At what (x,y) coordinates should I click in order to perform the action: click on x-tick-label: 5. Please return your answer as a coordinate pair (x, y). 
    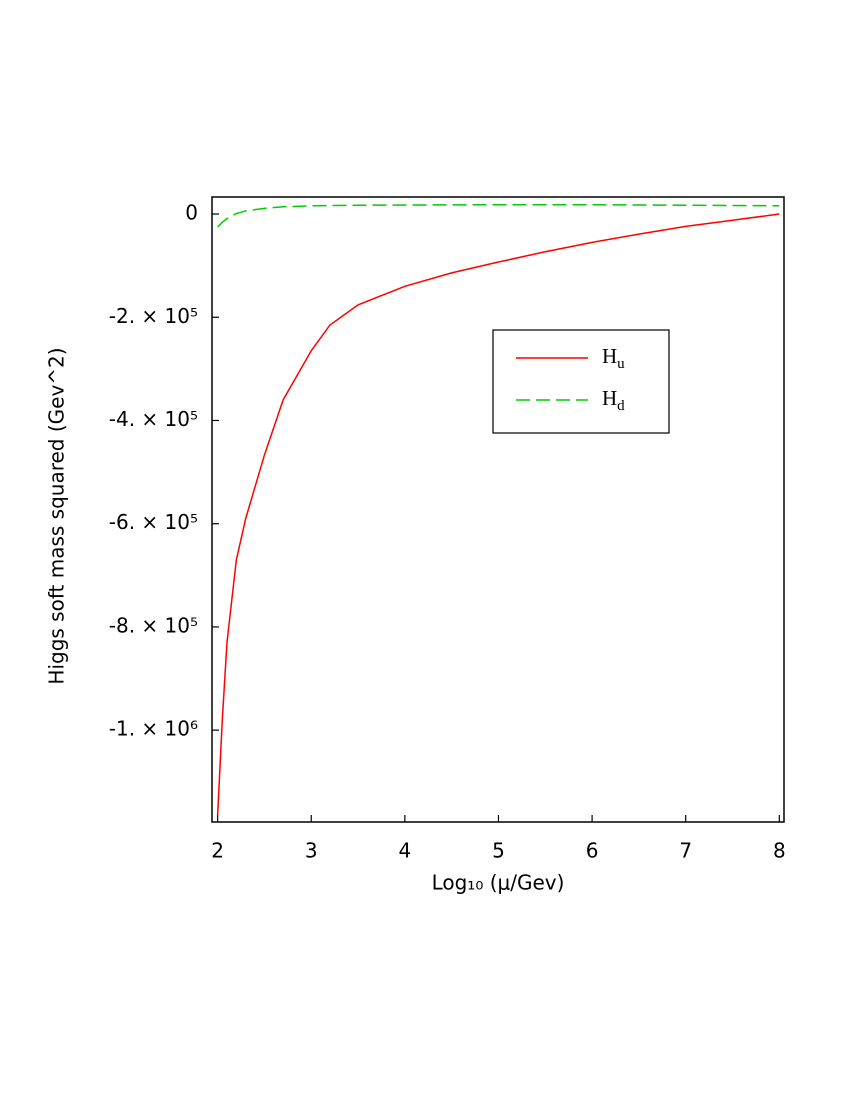
    Looking at the image, I should click on (498, 851).